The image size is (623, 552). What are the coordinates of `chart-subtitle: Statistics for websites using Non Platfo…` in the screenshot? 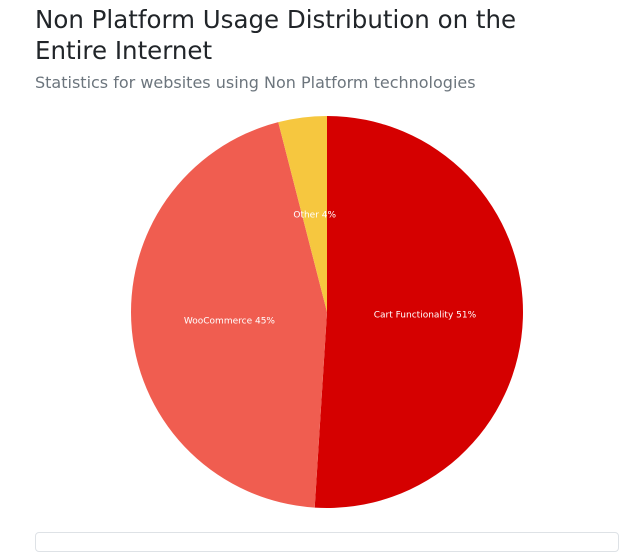 It's located at (255, 82).